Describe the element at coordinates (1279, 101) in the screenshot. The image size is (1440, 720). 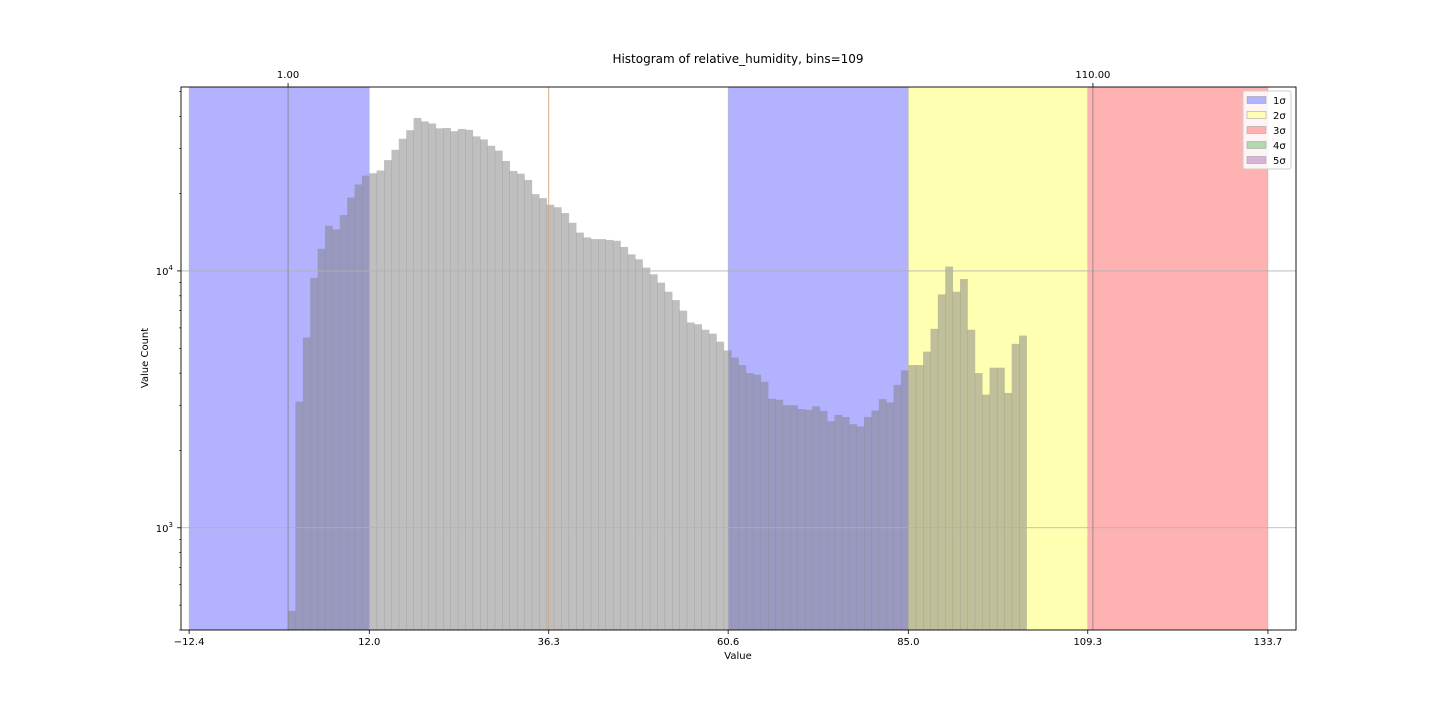
I see `legend-label: 1σ` at that location.